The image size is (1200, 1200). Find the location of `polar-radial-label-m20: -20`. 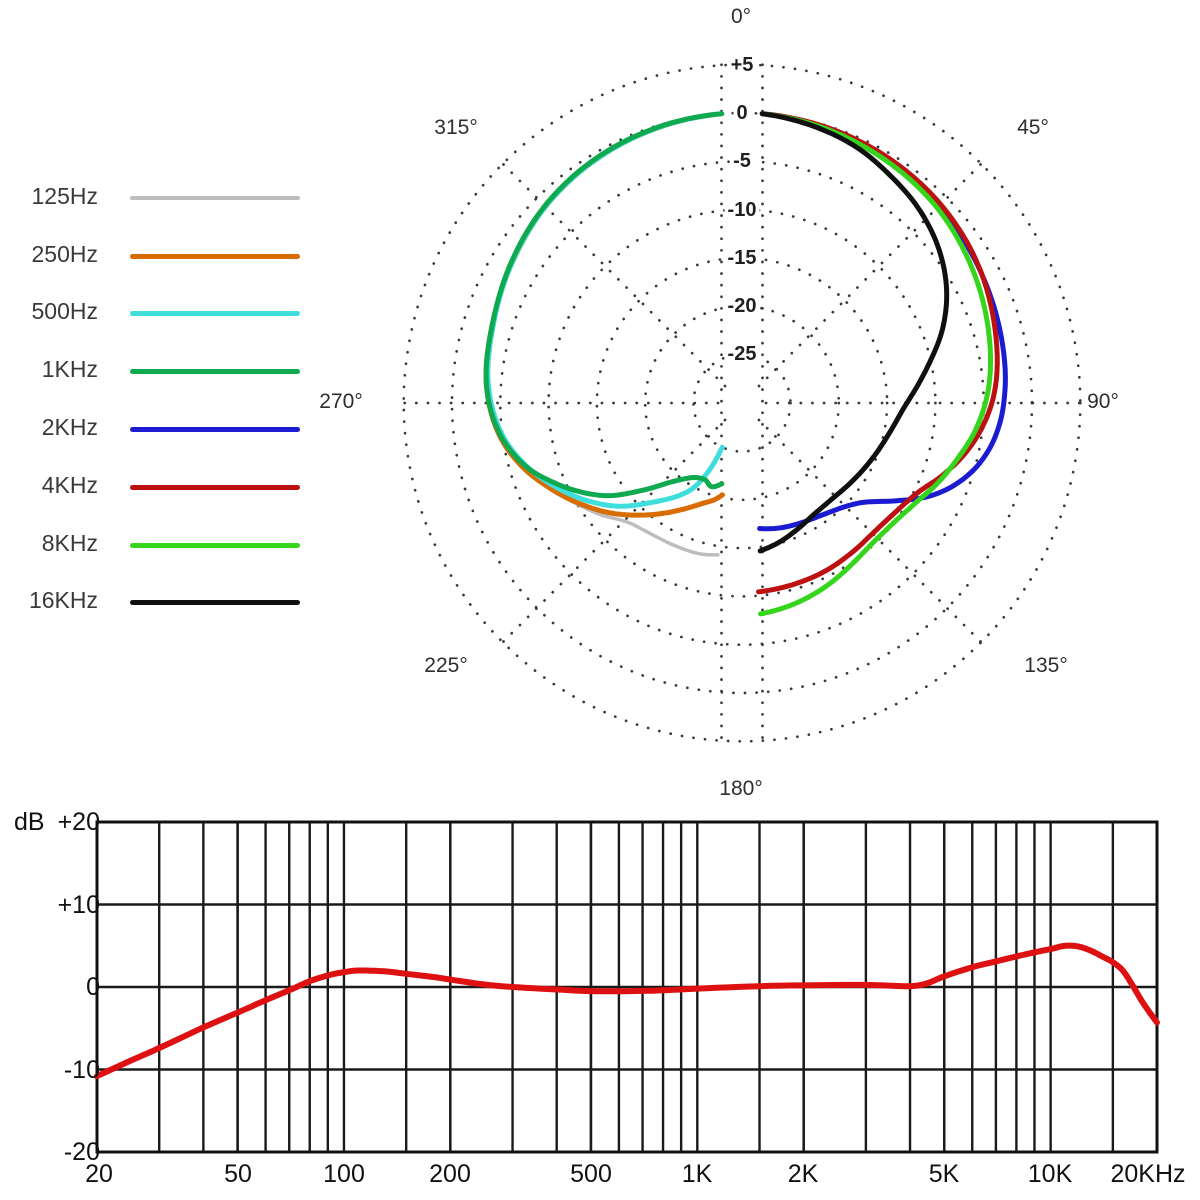

polar-radial-label-m20: -20 is located at coordinates (742, 306).